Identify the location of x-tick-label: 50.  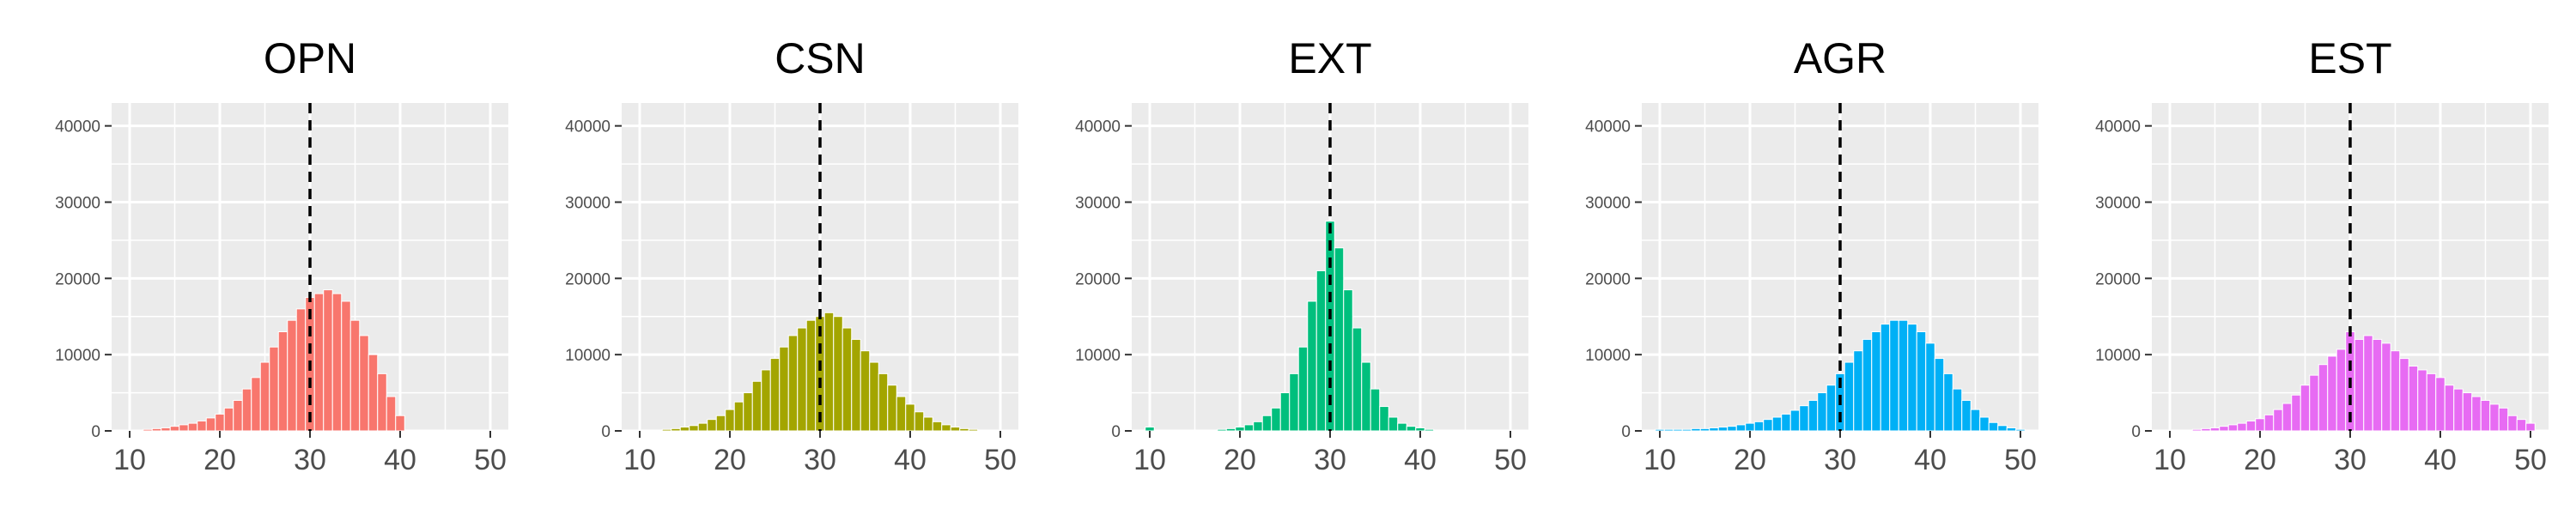
(2530, 460).